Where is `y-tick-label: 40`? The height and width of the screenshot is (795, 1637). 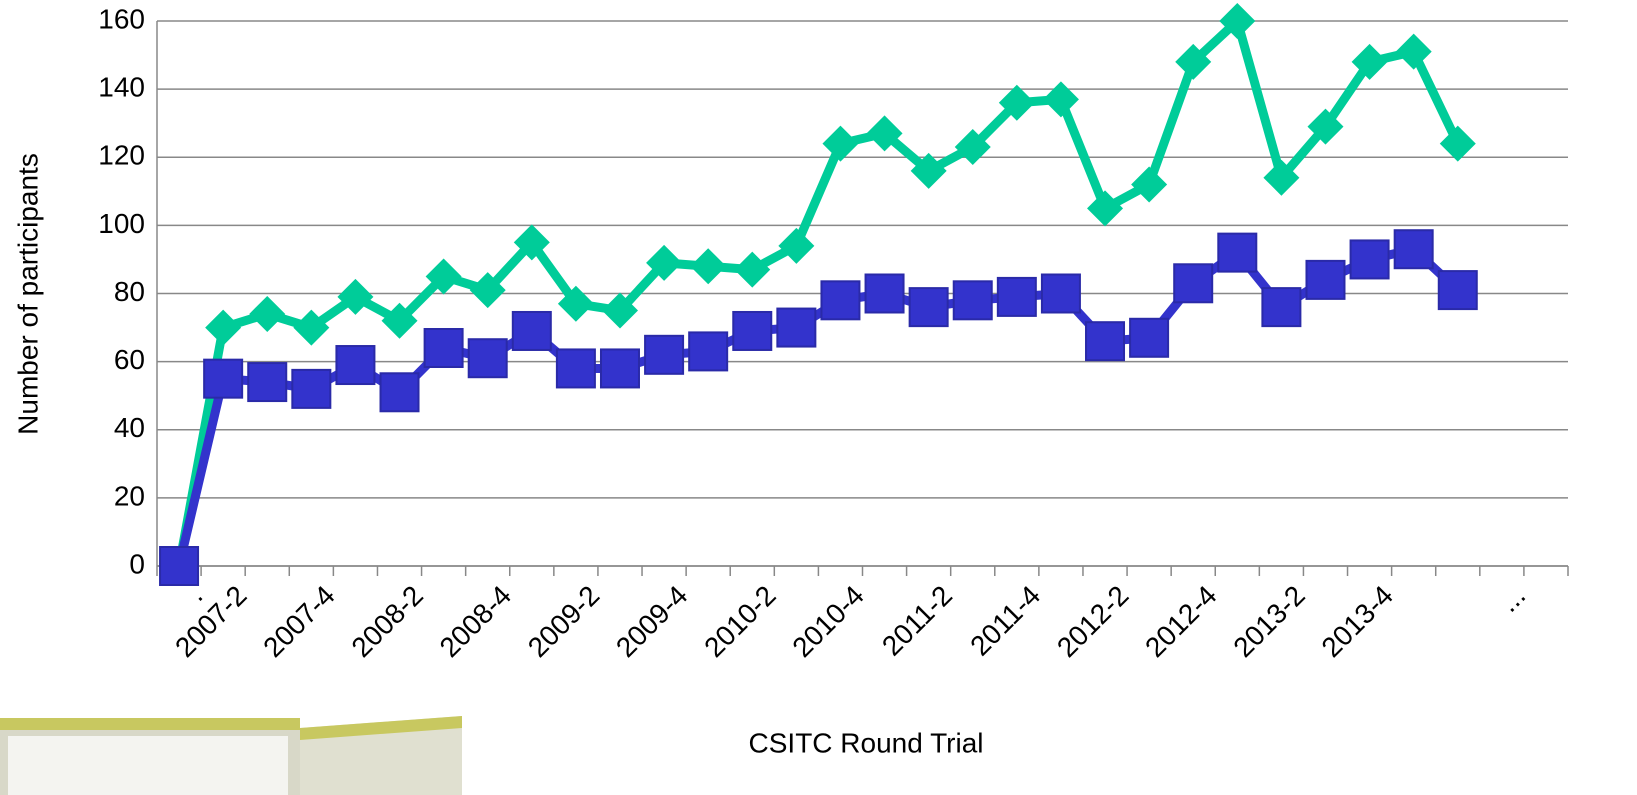 y-tick-label: 40 is located at coordinates (129, 427).